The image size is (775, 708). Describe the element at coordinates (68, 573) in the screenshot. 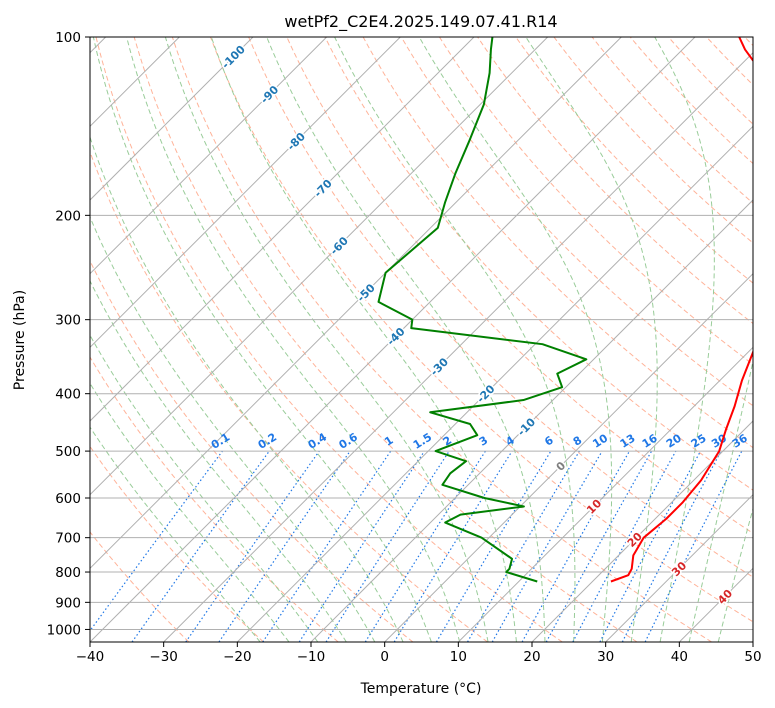

I see `y-tick-label: 800` at that location.